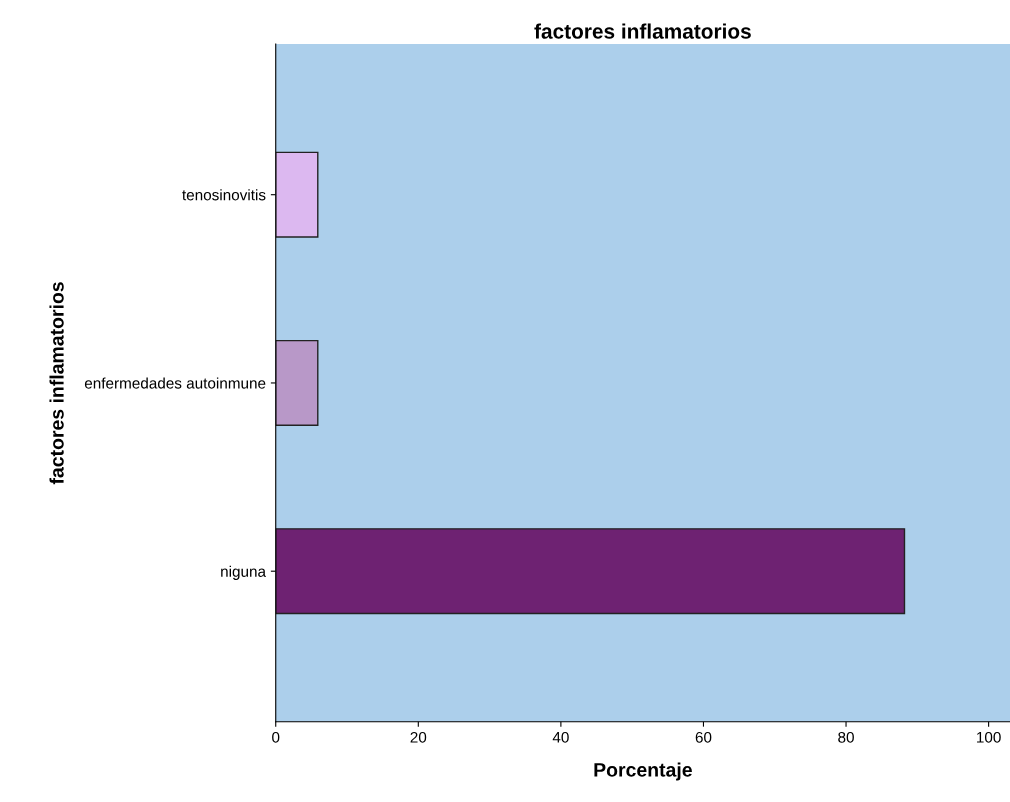 The height and width of the screenshot is (802, 1010). Describe the element at coordinates (175, 383) in the screenshot. I see `y-tick-label: enfermedades autoinmune` at that location.